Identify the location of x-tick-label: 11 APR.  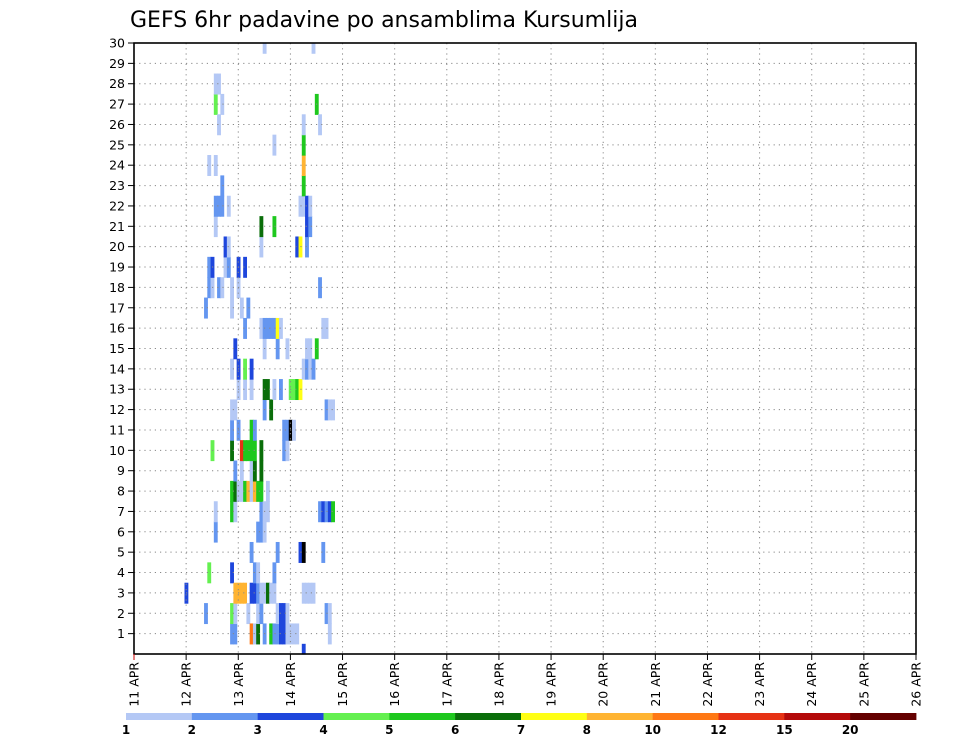
(134, 684).